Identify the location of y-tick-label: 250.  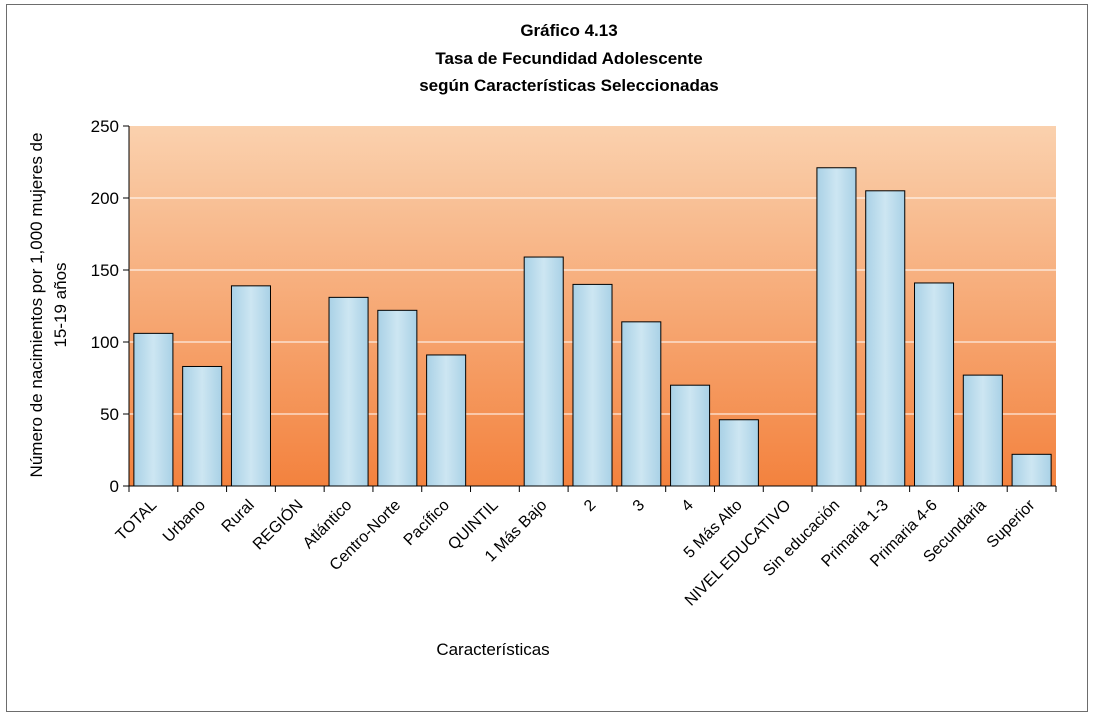
(105, 126).